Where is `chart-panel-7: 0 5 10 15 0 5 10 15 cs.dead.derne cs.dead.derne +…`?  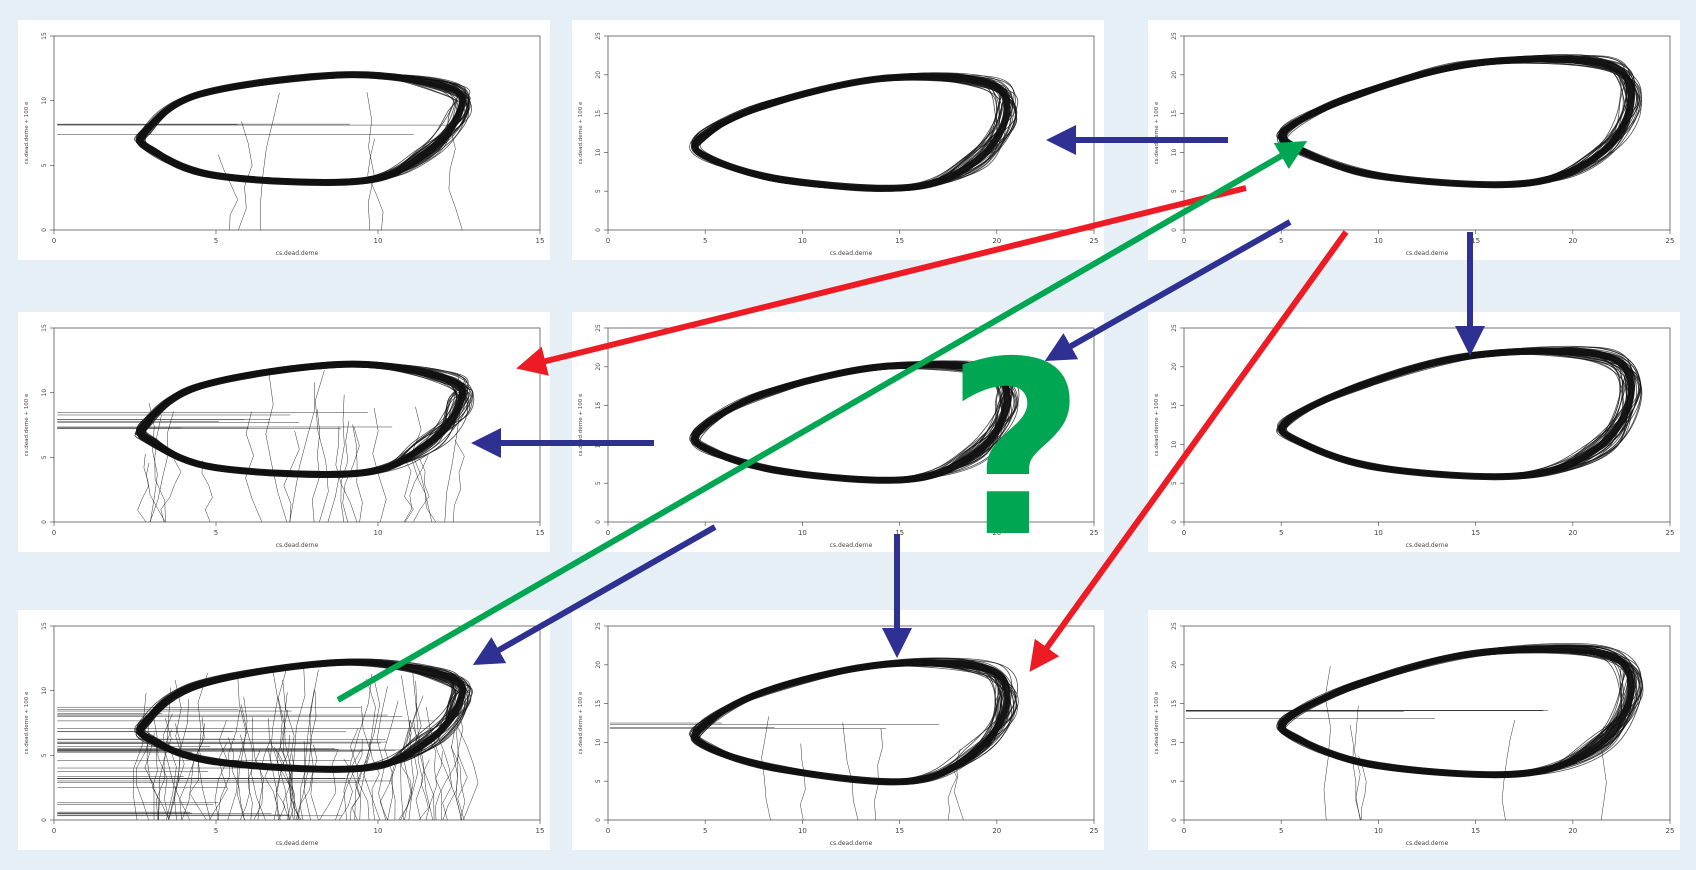 chart-panel-7: 0 5 10 15 0 5 10 15 cs.dead.derne cs.dead.derne +… is located at coordinates (284, 730).